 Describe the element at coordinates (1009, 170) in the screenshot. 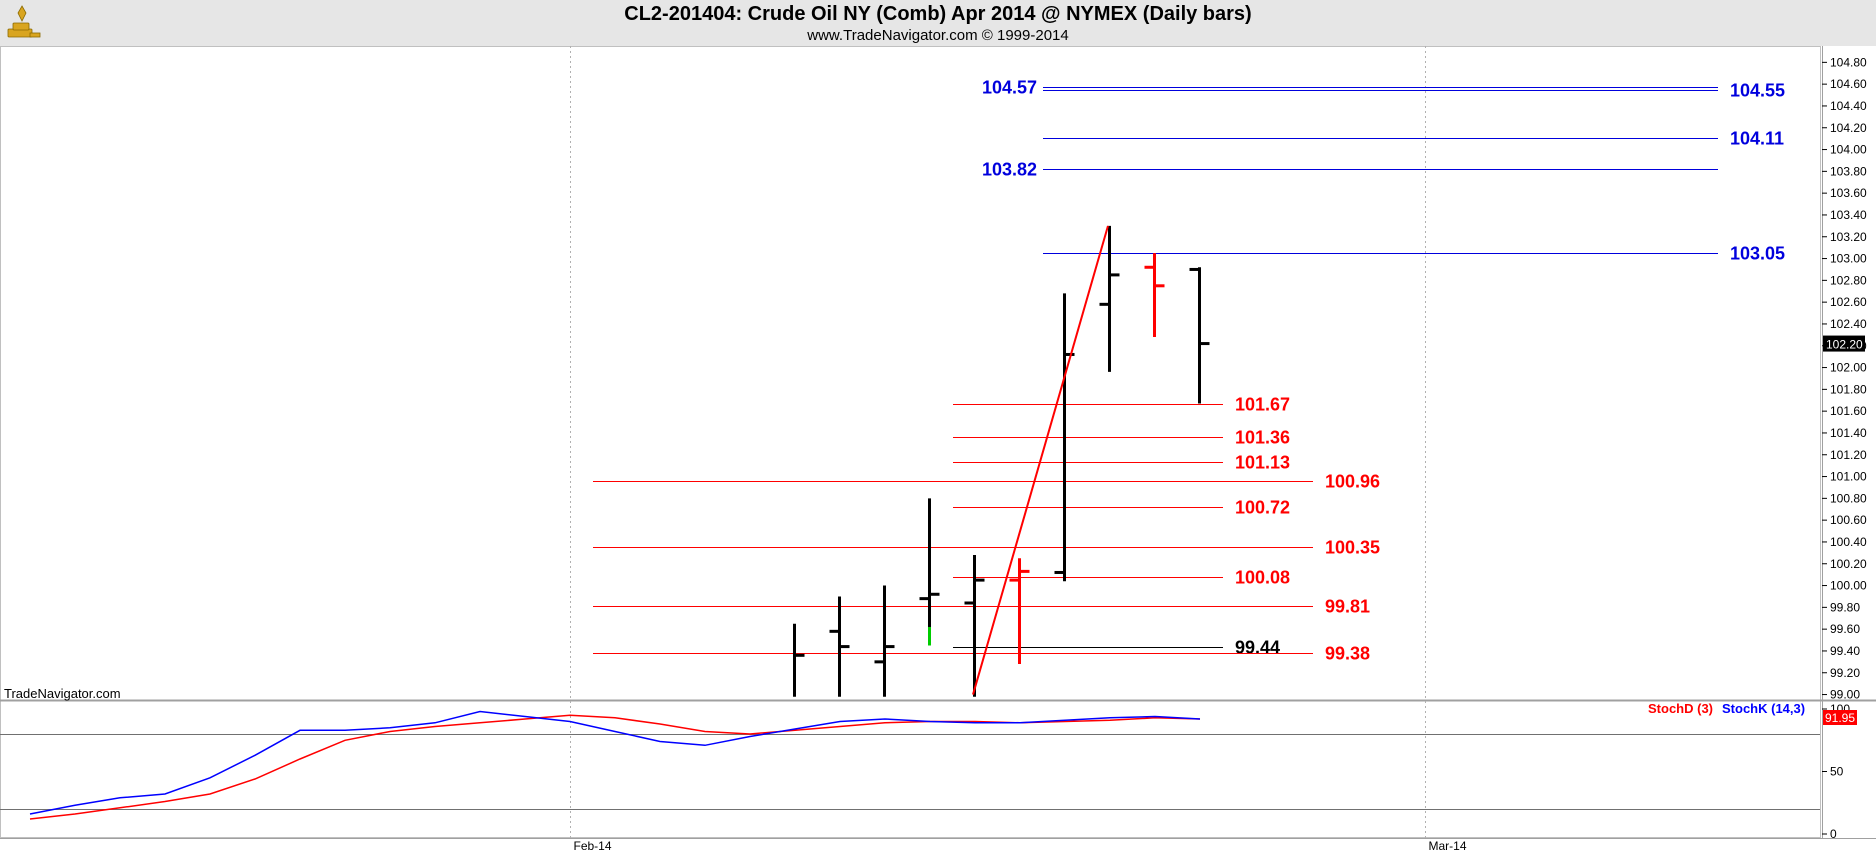

I see `level-label: 103.82` at that location.